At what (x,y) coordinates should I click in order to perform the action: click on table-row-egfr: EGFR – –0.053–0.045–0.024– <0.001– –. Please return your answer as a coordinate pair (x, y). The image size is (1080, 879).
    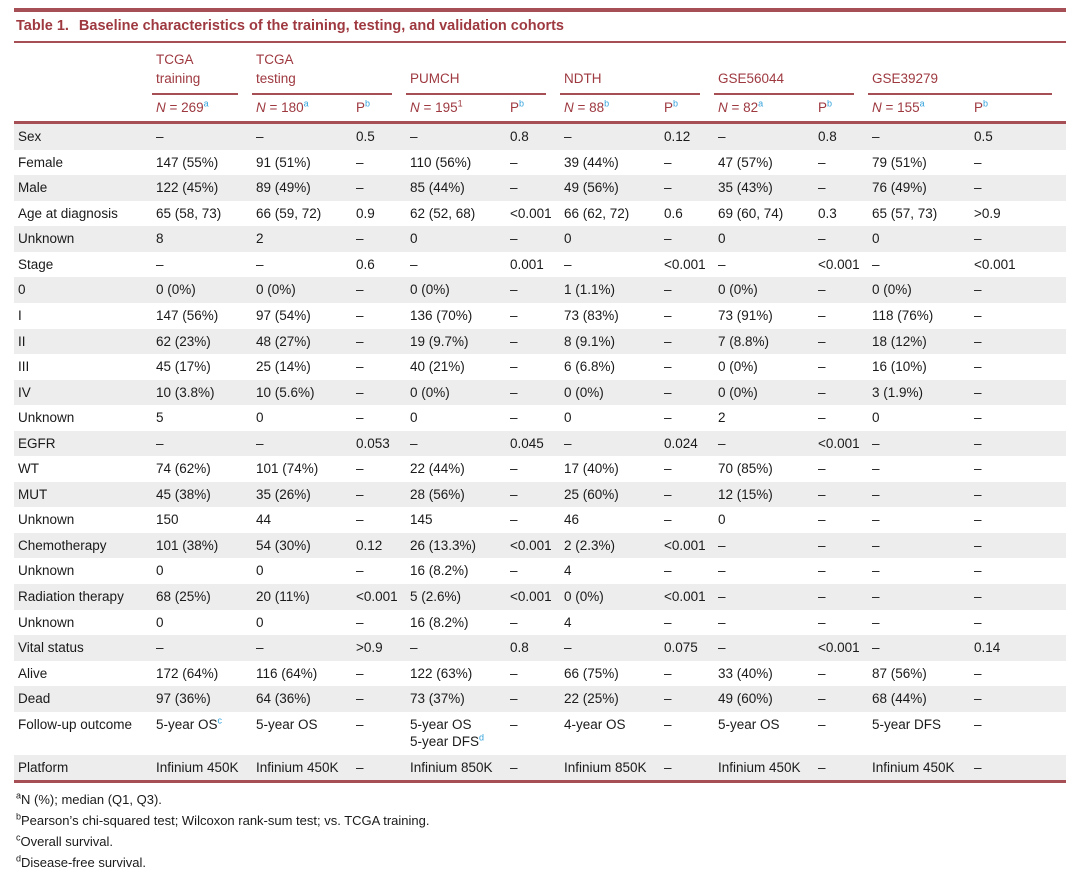
    Looking at the image, I should click on (540, 443).